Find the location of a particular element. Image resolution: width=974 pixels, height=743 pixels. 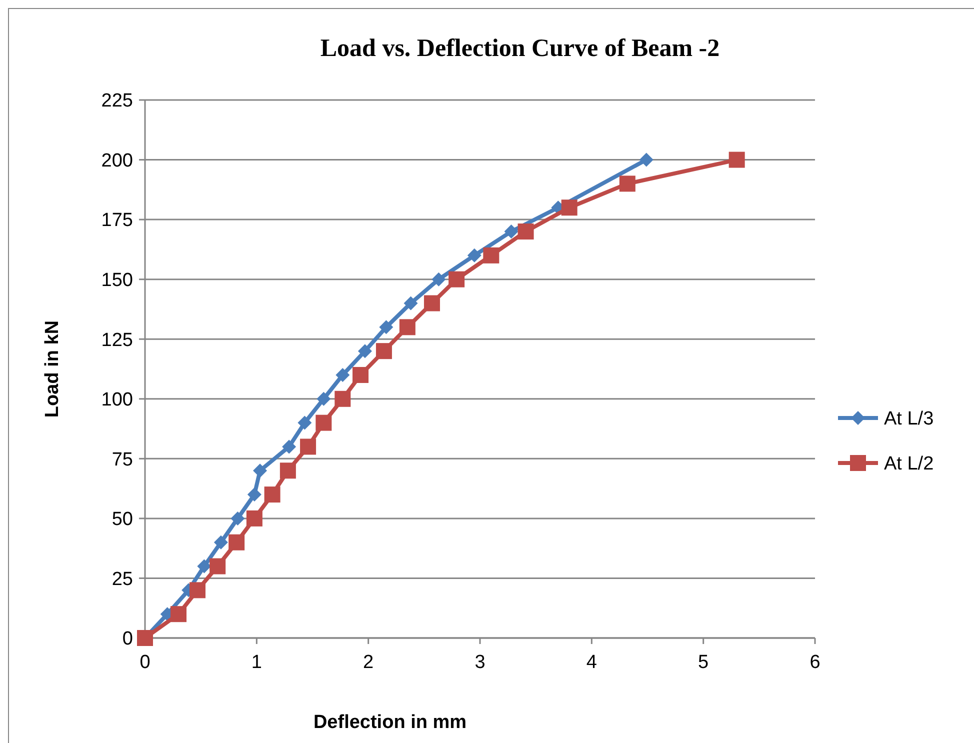

y-axis-title: Load in kN is located at coordinates (52, 369).